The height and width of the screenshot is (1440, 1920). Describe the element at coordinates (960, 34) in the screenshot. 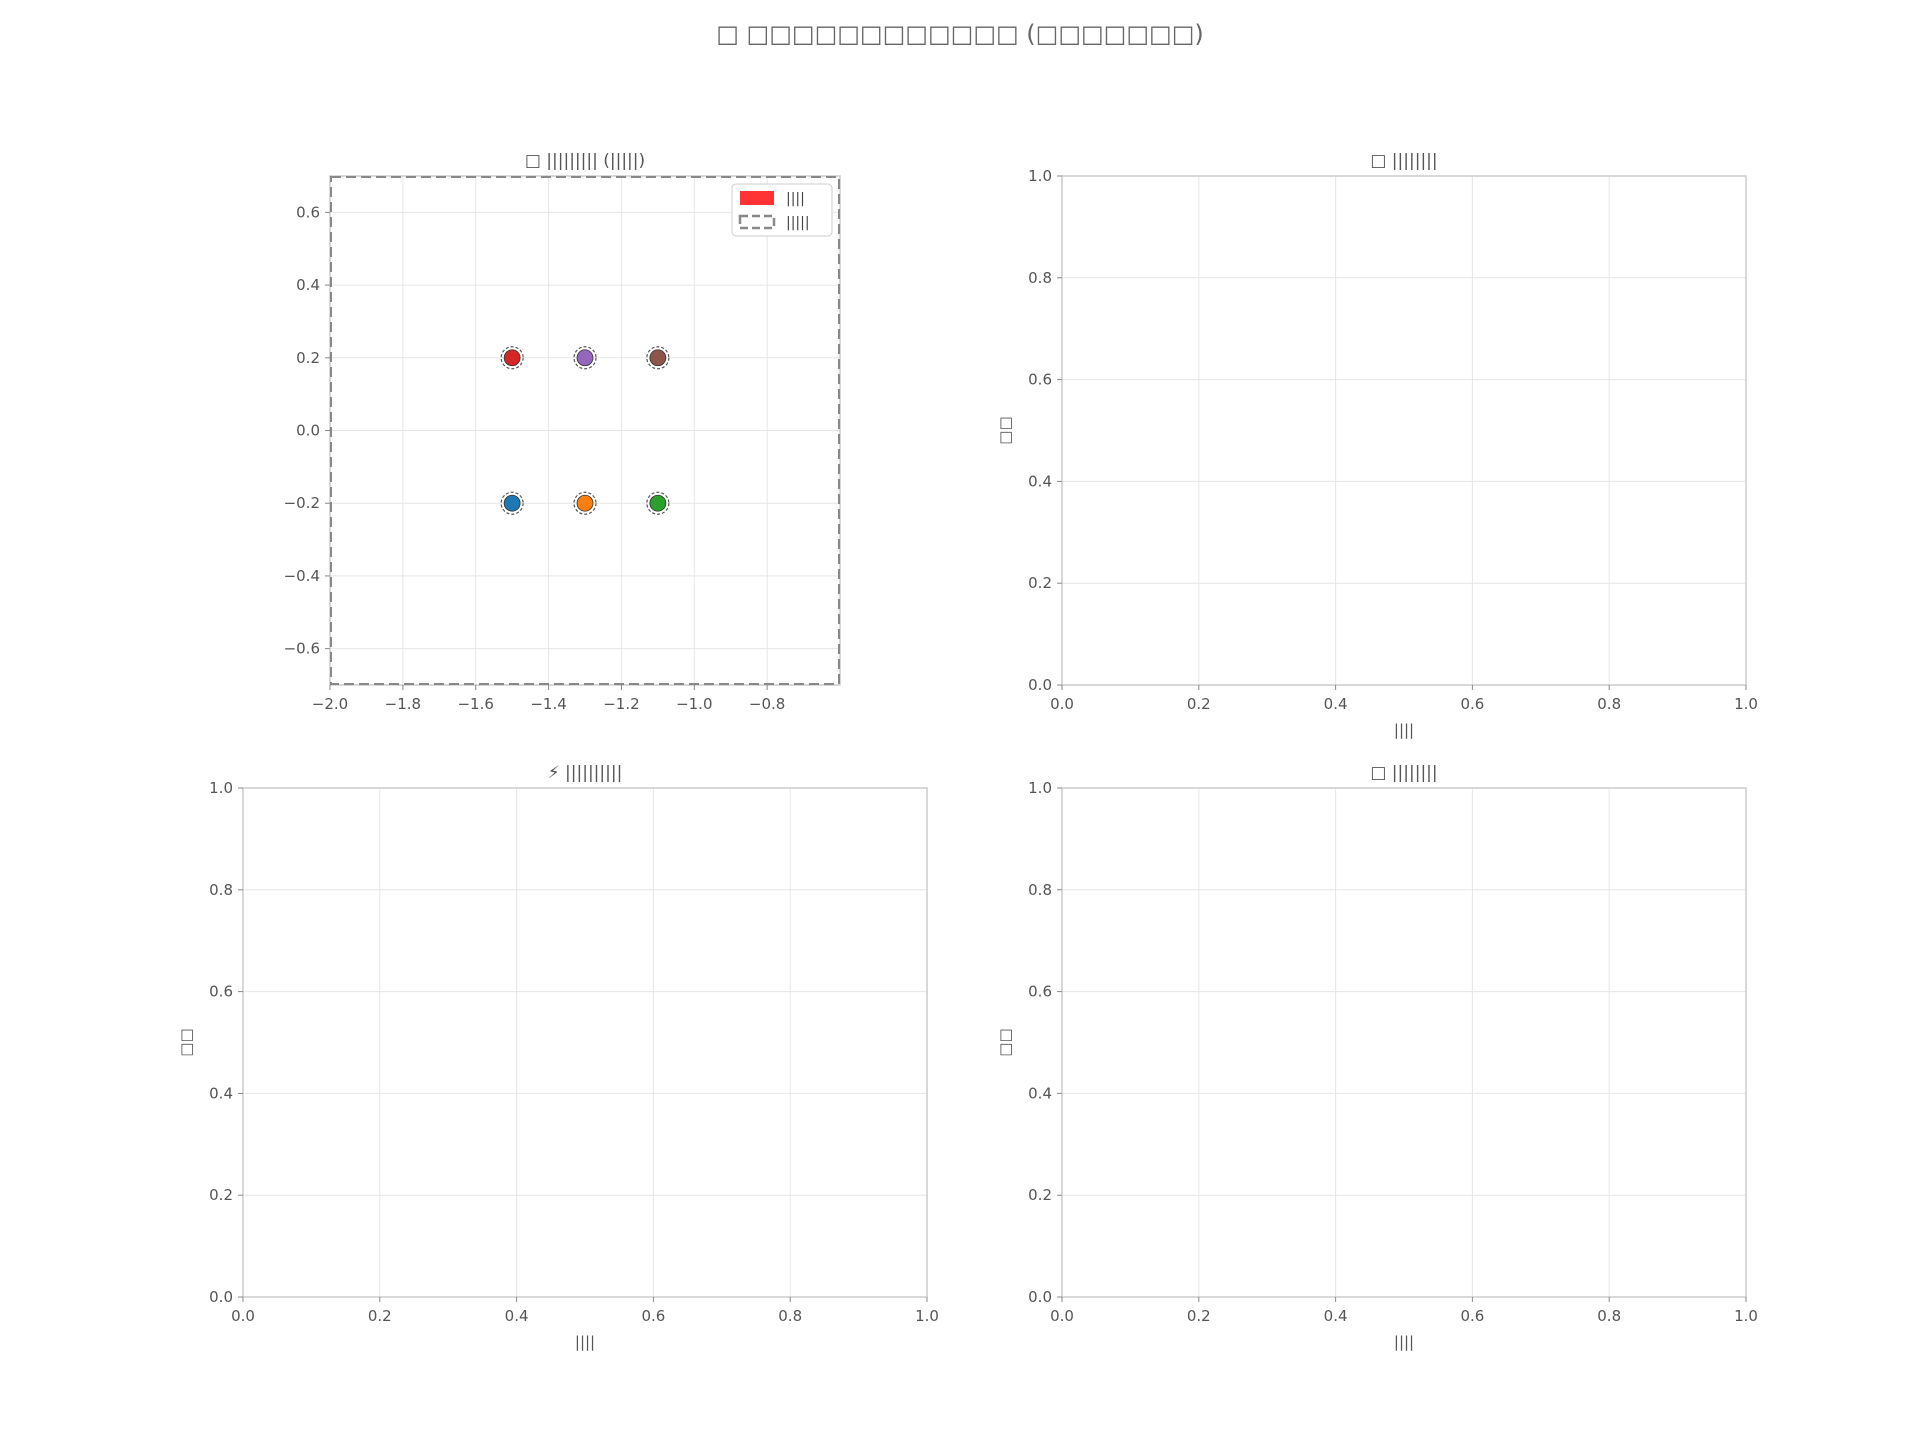

I see `figure-title: □ □□□□□□□□□□□□ (□□□□□□□)` at that location.